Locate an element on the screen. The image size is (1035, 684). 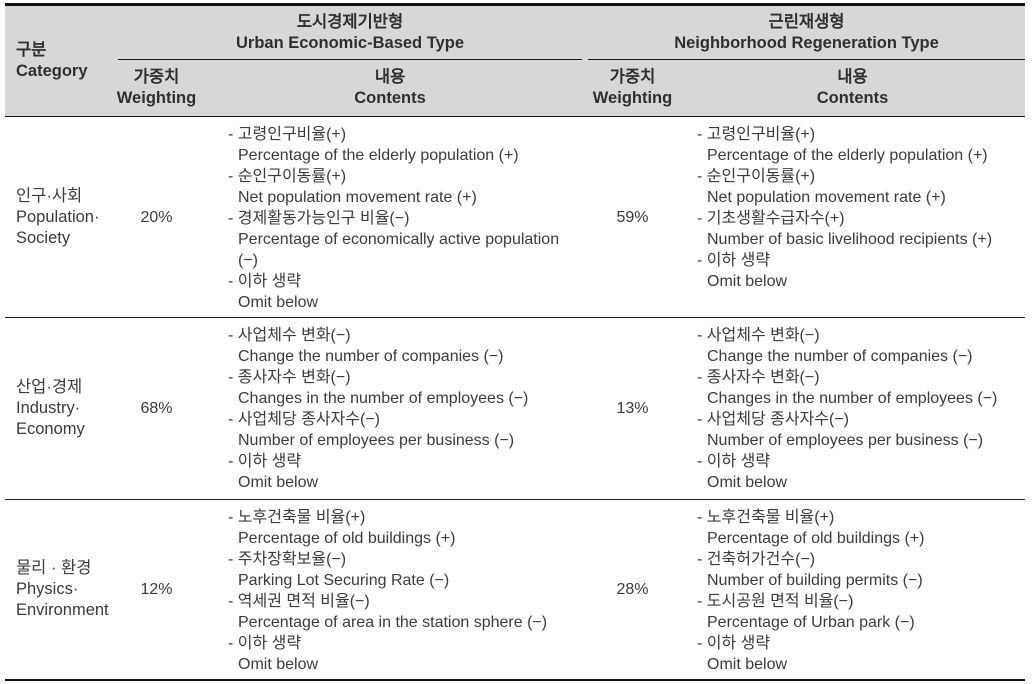
weighting-header-neighborhood: 가중치 Weighting is located at coordinates (632, 88).